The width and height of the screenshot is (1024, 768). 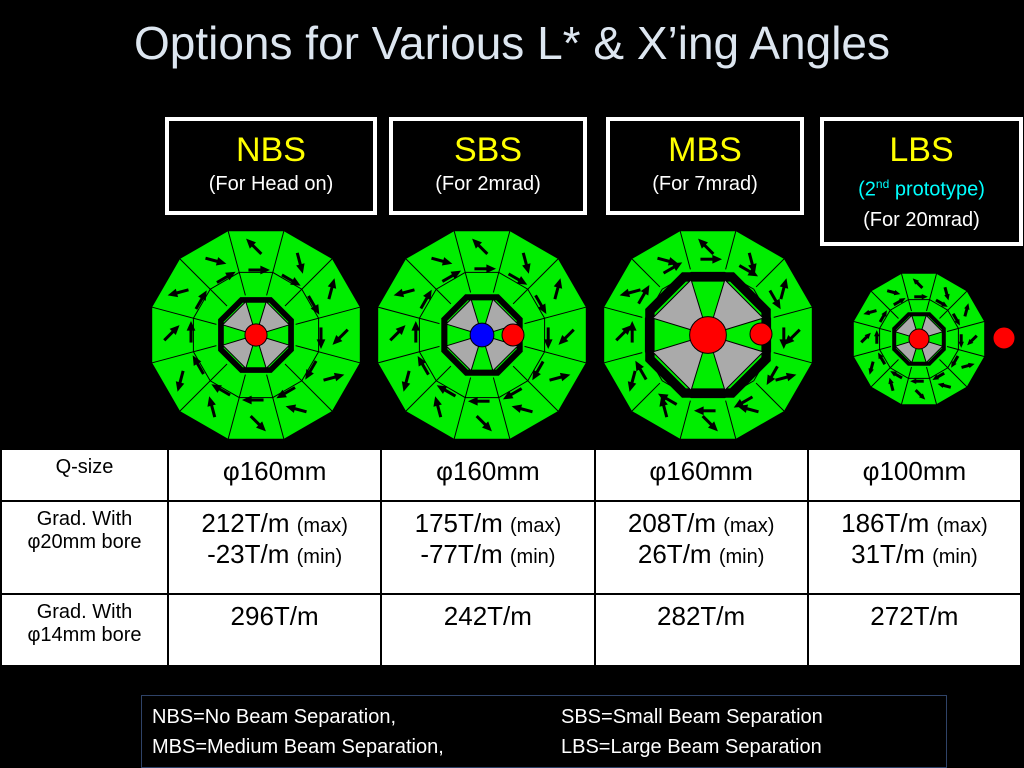 I want to click on table-cell: φ160mm, so click(x=488, y=475).